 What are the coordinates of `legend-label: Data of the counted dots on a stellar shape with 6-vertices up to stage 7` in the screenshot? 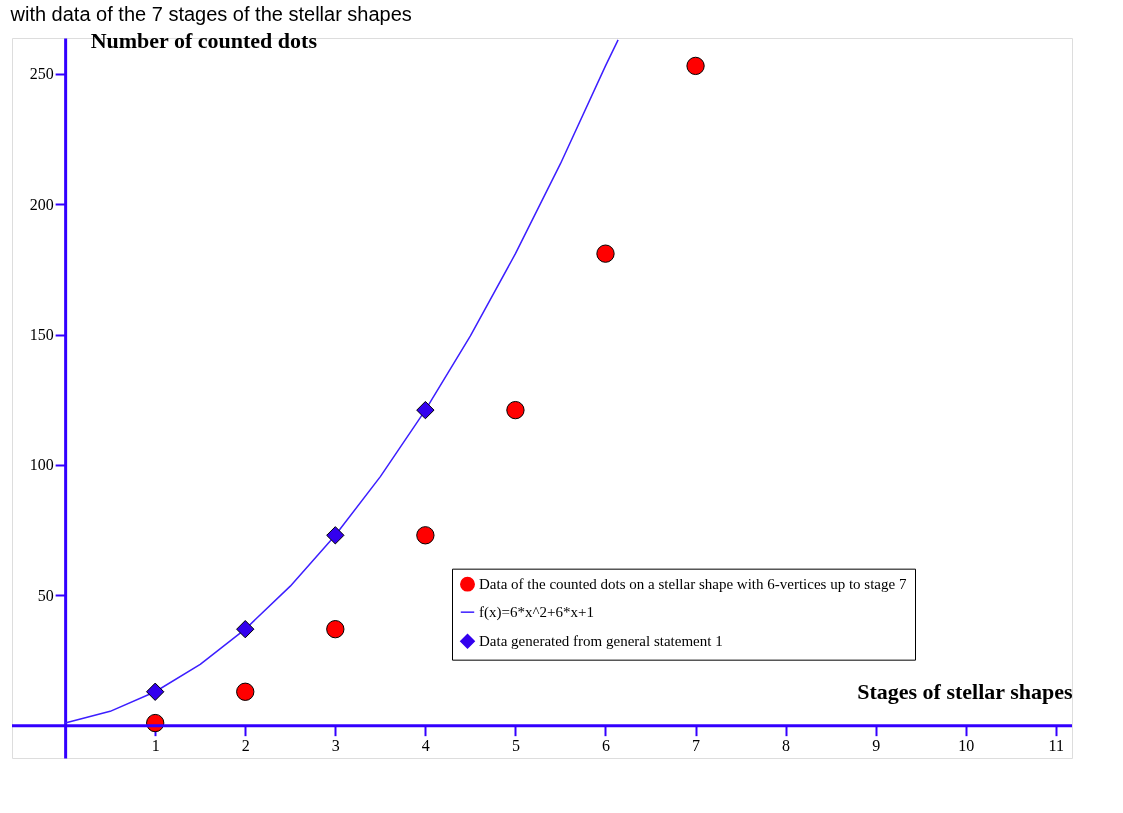 It's located at (693, 584).